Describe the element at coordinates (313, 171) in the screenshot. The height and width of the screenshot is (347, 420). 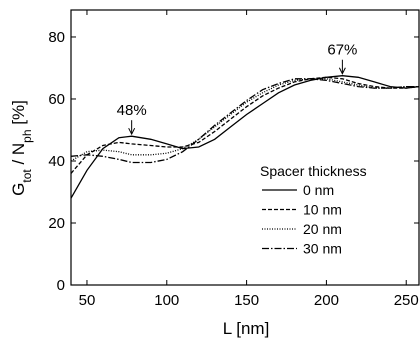
I see `legend-title: Spacer thickness` at that location.